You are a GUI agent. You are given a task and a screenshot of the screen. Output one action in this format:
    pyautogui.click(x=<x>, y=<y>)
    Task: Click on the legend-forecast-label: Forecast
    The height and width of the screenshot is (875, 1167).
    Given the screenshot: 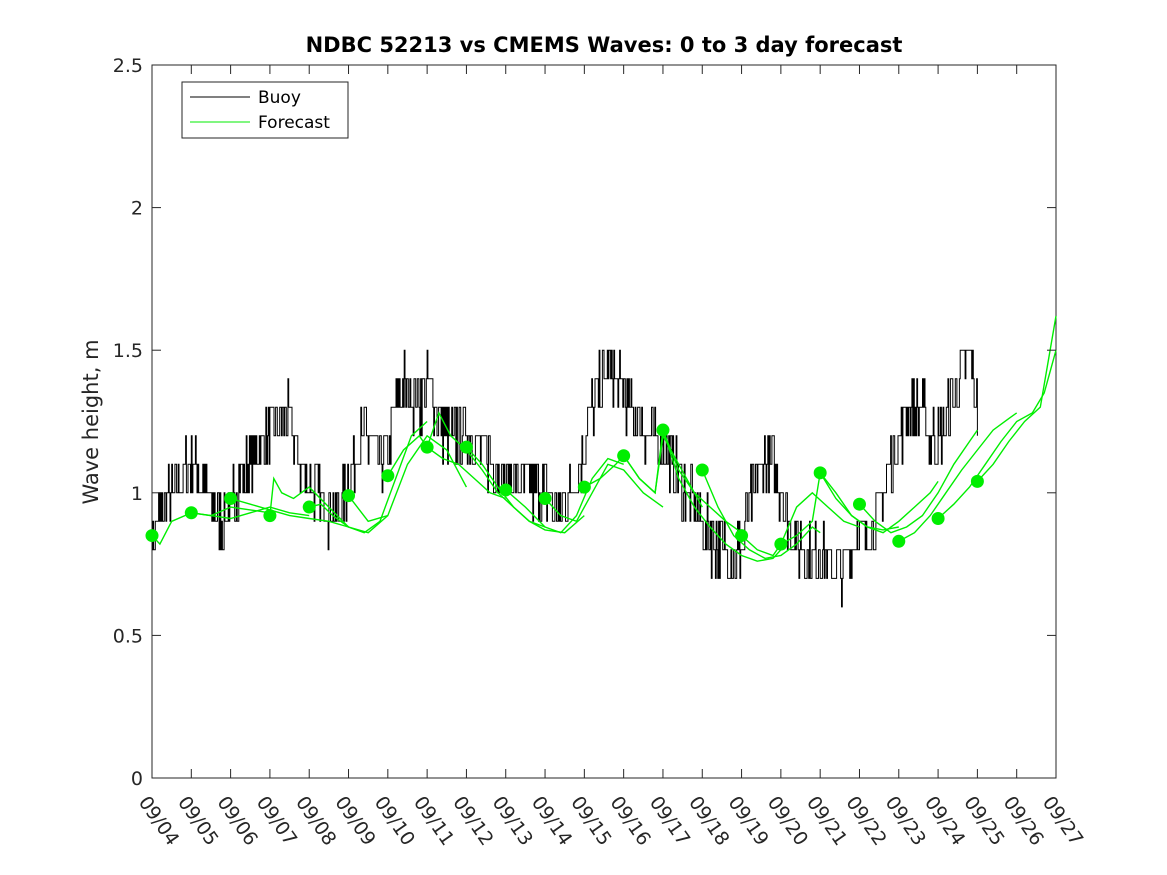 What is the action you would take?
    pyautogui.click(x=294, y=123)
    